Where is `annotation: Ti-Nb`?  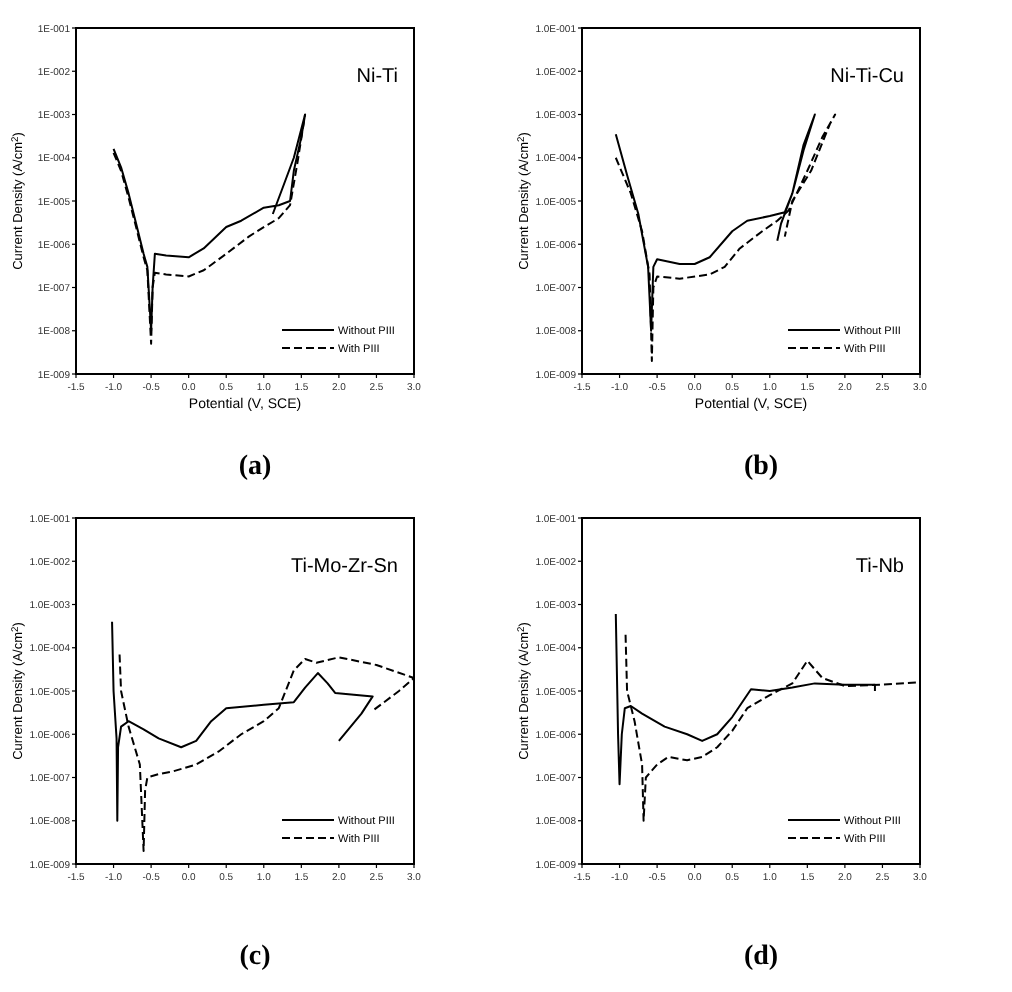 annotation: Ti-Nb is located at coordinates (880, 567).